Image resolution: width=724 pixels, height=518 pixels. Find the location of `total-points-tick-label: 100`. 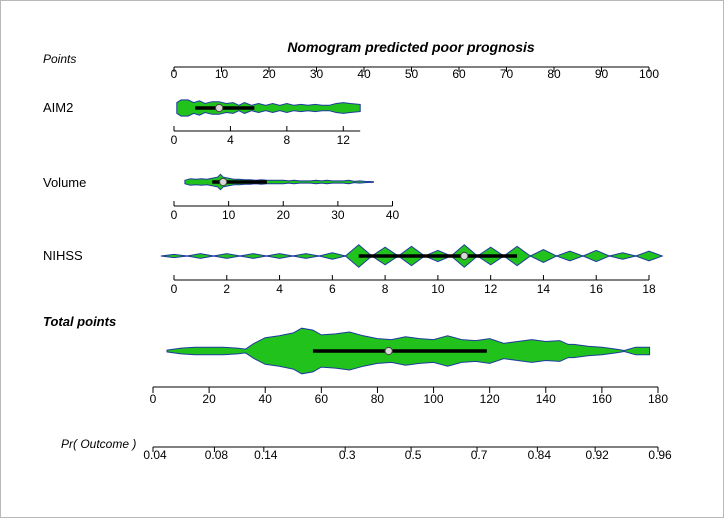

total-points-tick-label: 100 is located at coordinates (434, 399).